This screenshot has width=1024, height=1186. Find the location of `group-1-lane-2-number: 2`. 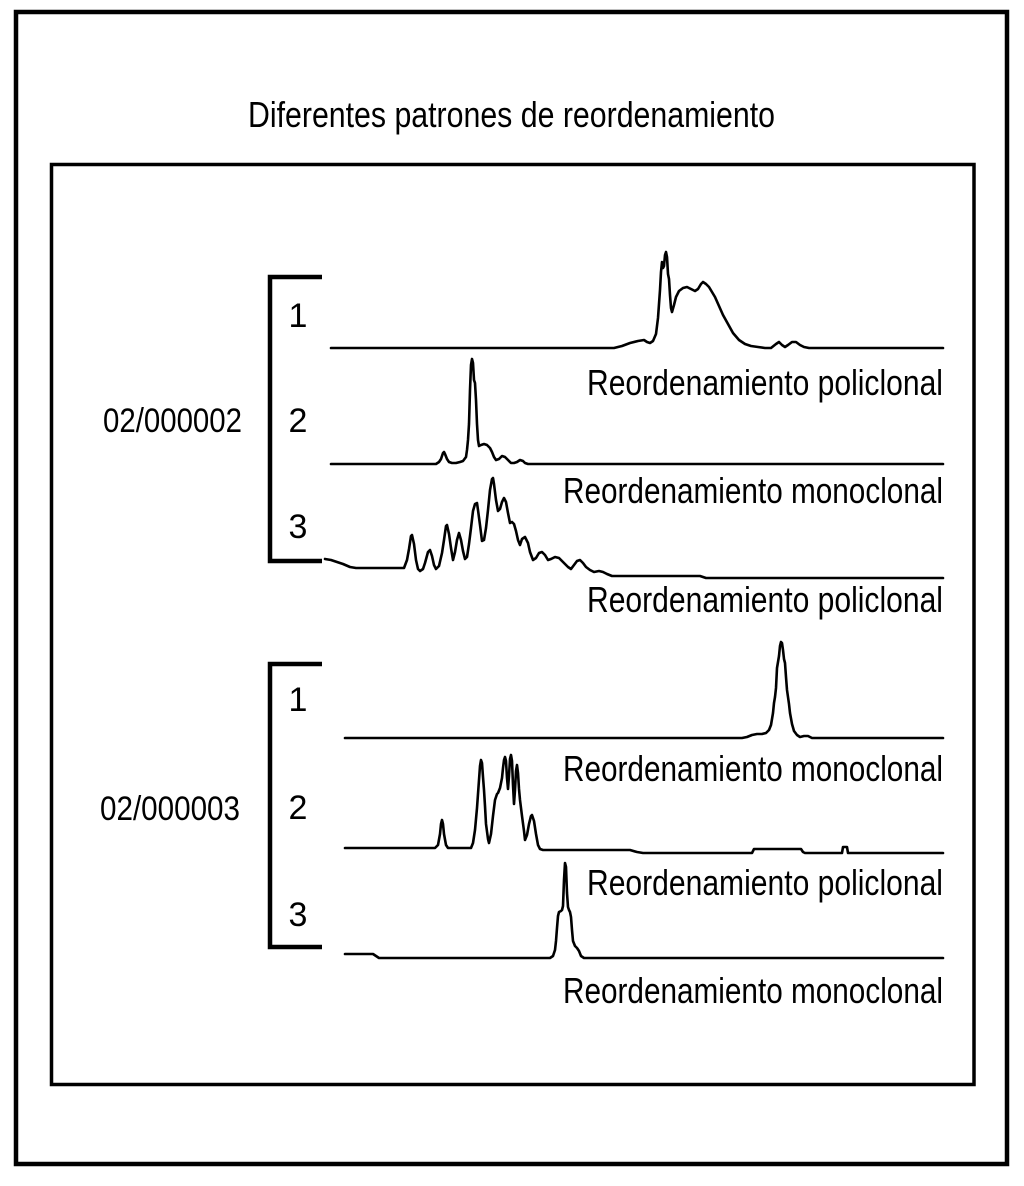

group-1-lane-2-number: 2 is located at coordinates (298, 421).